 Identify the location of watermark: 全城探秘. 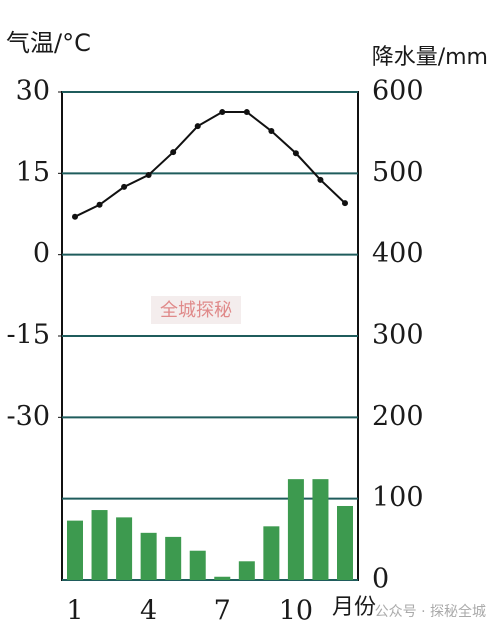
(196, 310).